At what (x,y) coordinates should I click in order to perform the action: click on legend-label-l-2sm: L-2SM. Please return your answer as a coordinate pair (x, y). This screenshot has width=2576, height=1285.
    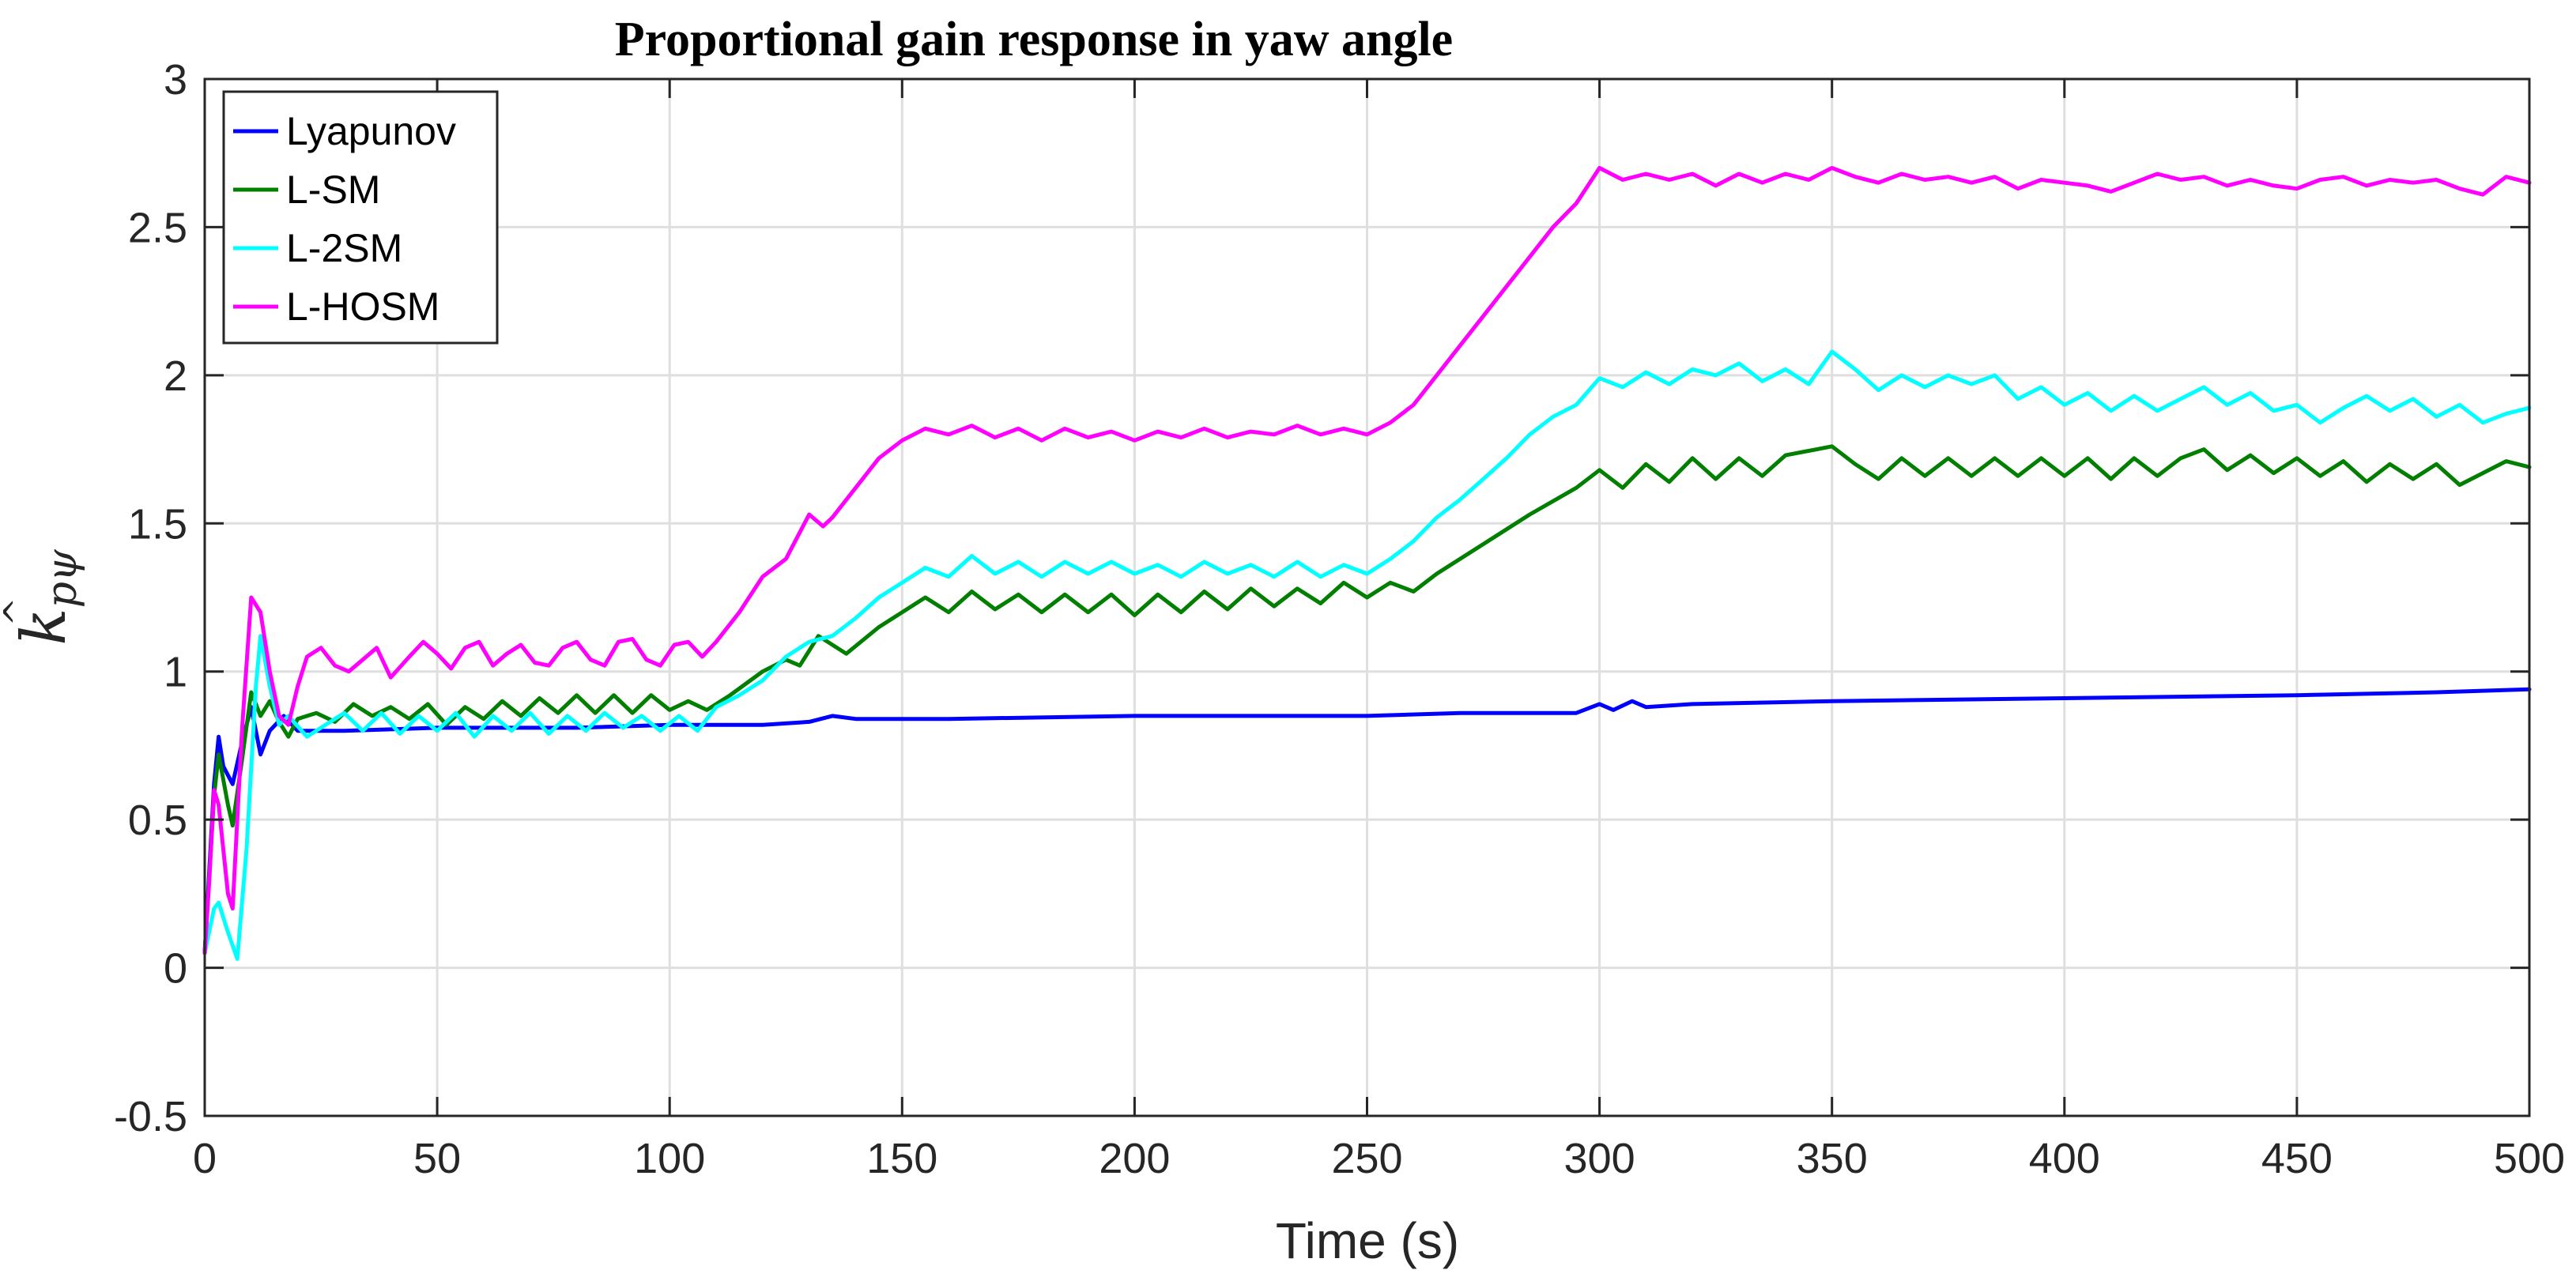
    Looking at the image, I should click on (344, 248).